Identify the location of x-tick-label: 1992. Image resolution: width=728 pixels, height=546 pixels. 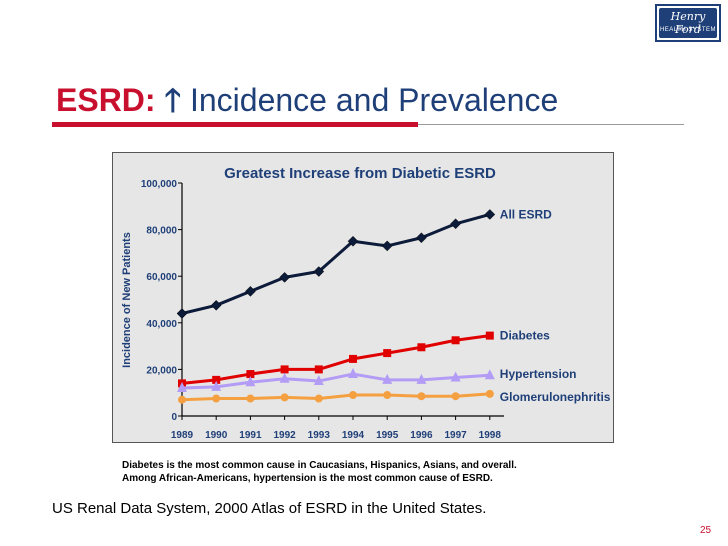
(284, 435).